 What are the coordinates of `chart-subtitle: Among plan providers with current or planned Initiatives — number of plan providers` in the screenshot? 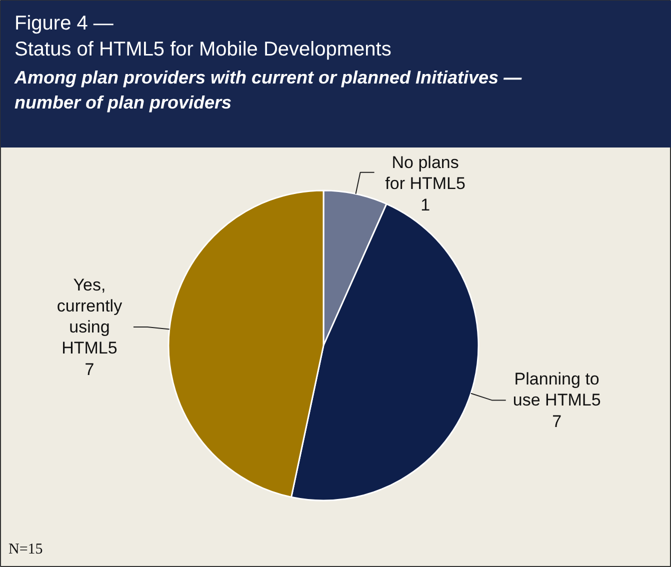 It's located at (268, 90).